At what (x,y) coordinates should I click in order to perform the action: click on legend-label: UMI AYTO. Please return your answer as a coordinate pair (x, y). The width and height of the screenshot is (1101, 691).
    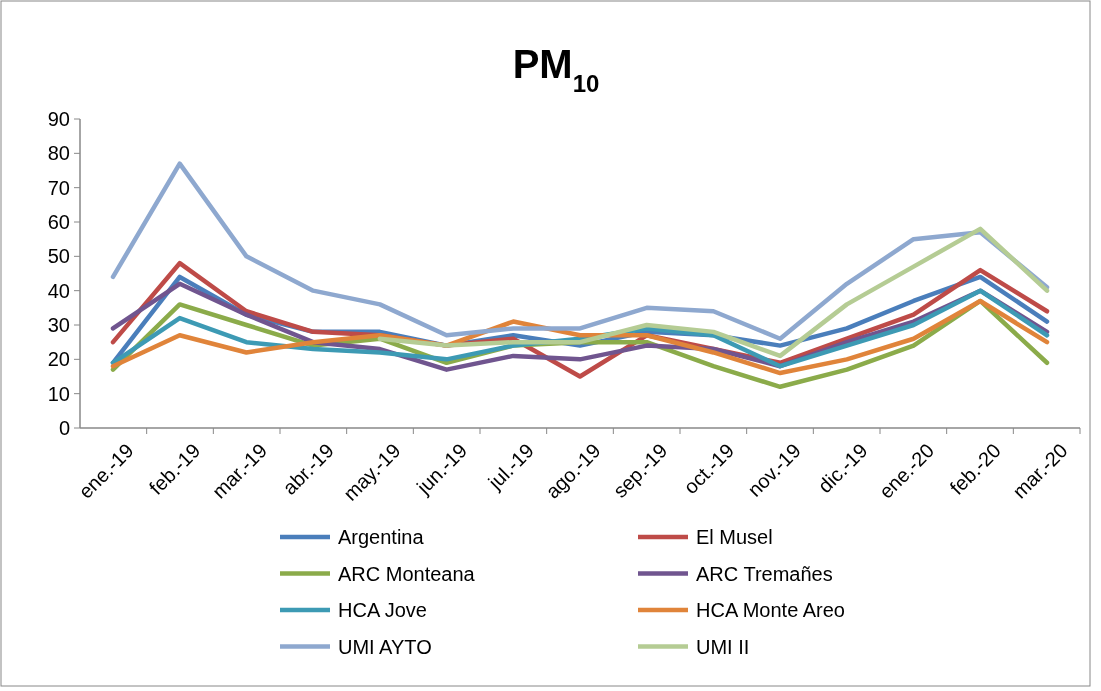
    Looking at the image, I should click on (385, 646).